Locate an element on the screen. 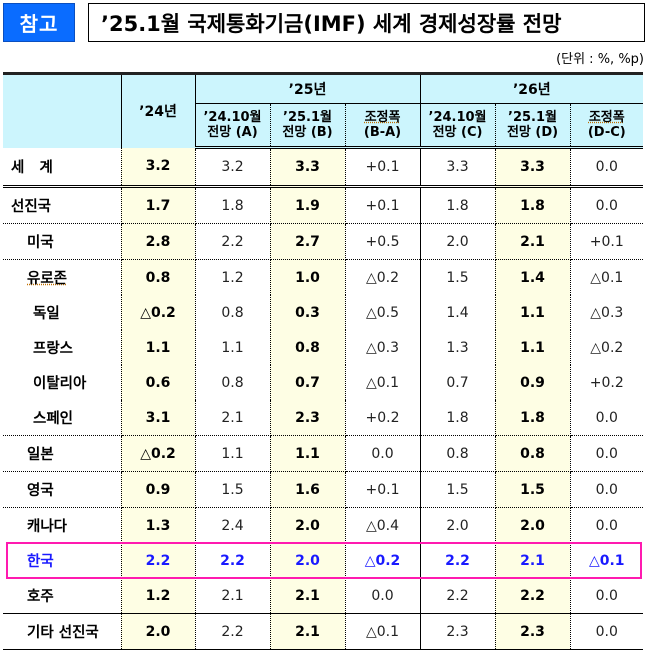 The height and width of the screenshot is (650, 650). cell-dc: +0.1 is located at coordinates (607, 241).